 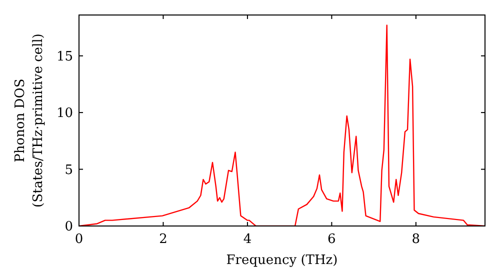 I want to click on x-axis-title: Frequency (THz), so click(x=282, y=260).